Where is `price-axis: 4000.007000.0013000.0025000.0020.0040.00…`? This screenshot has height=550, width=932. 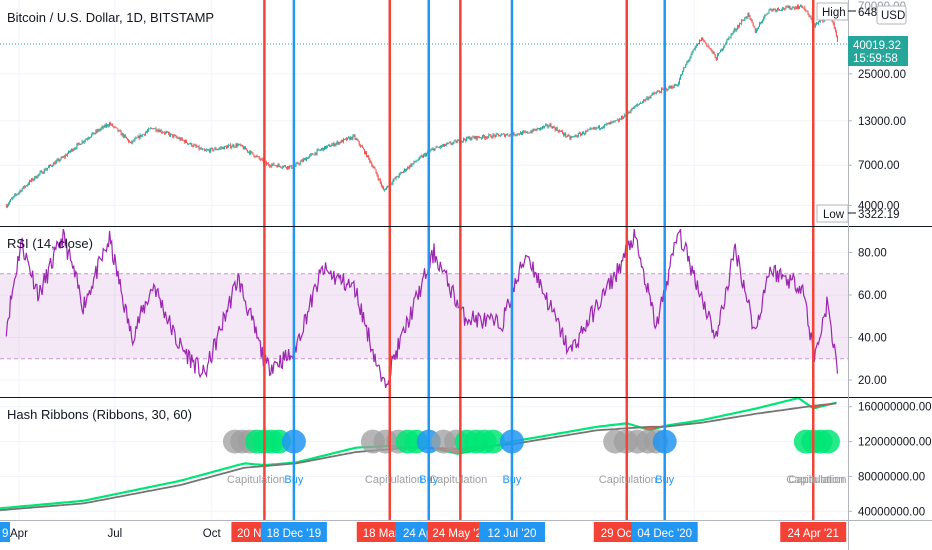 price-axis: 4000.007000.0013000.0025000.0020.0040.00… is located at coordinates (890, 293).